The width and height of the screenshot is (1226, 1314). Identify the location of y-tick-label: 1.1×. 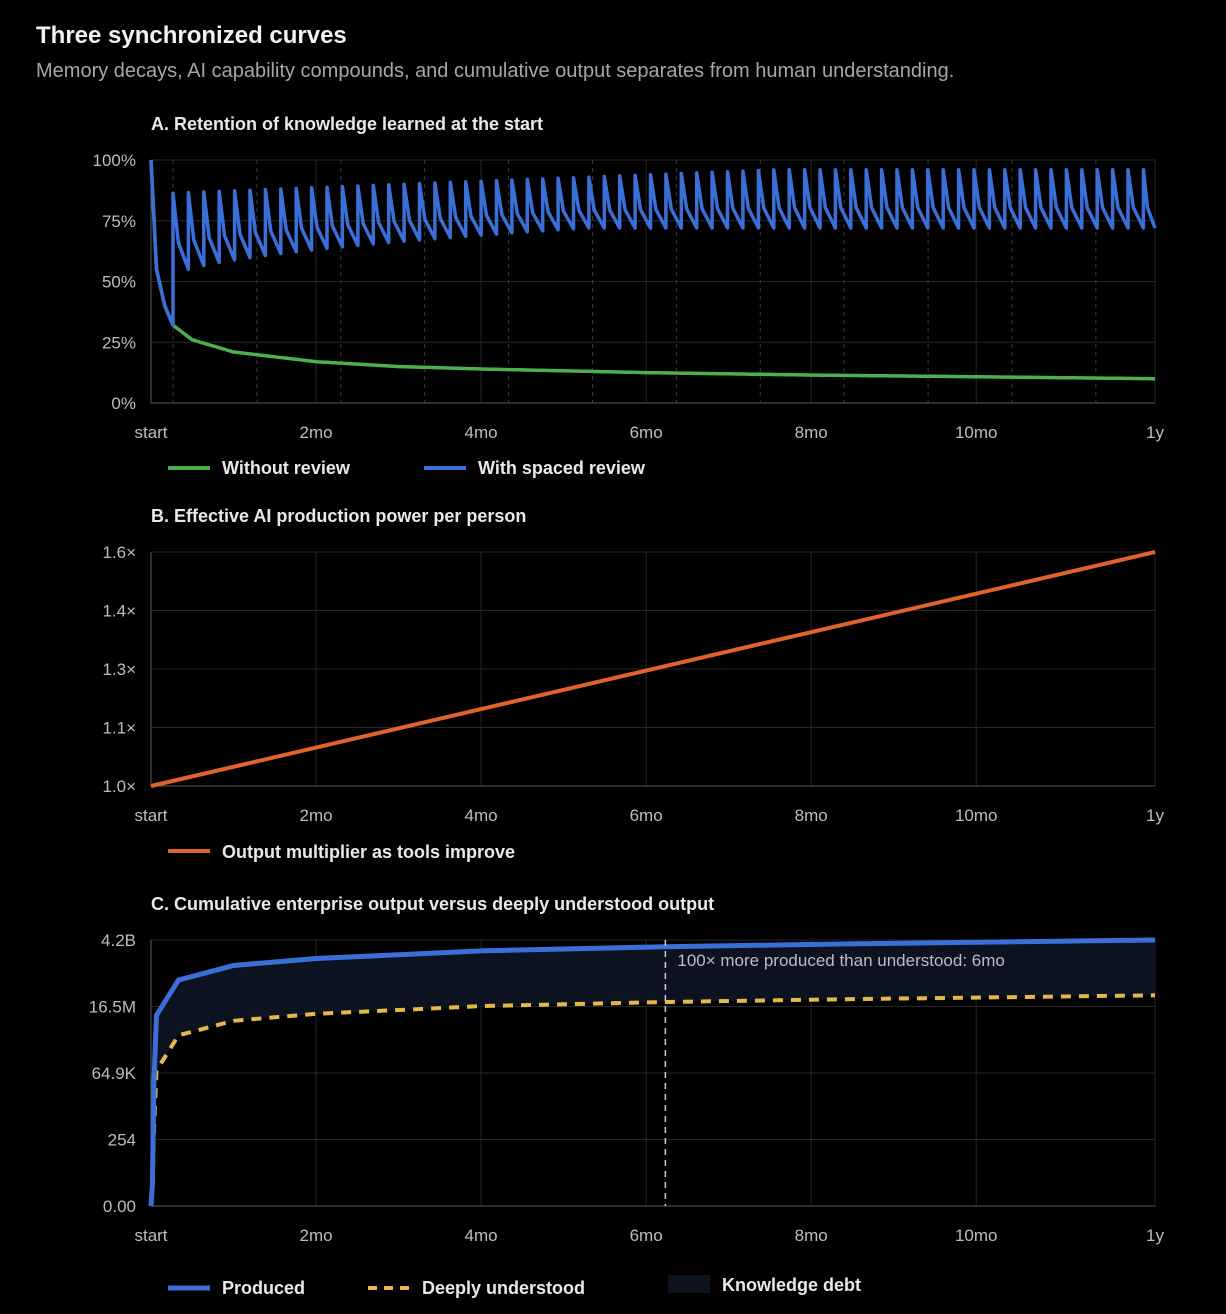
(119, 728).